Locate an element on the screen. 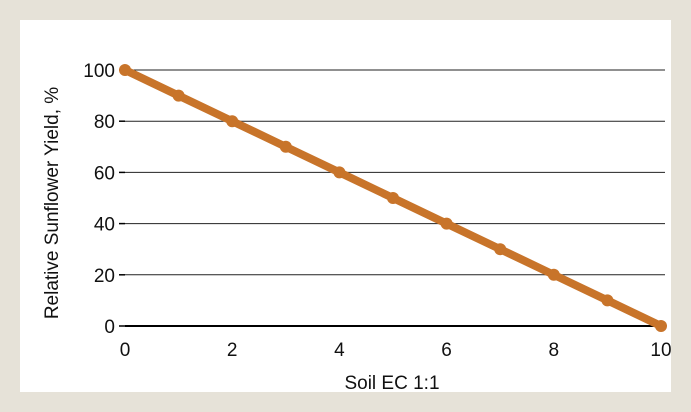  x-tick-label: 4 is located at coordinates (339, 350).